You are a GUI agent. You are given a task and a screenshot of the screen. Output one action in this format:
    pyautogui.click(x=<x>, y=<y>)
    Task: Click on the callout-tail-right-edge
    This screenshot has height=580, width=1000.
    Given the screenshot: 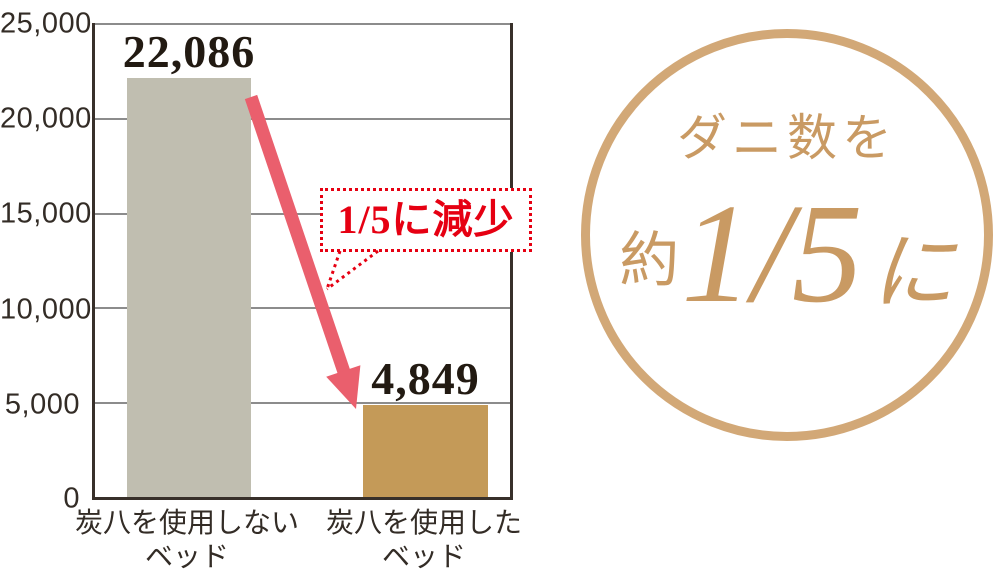 What is the action you would take?
    pyautogui.click(x=352, y=270)
    